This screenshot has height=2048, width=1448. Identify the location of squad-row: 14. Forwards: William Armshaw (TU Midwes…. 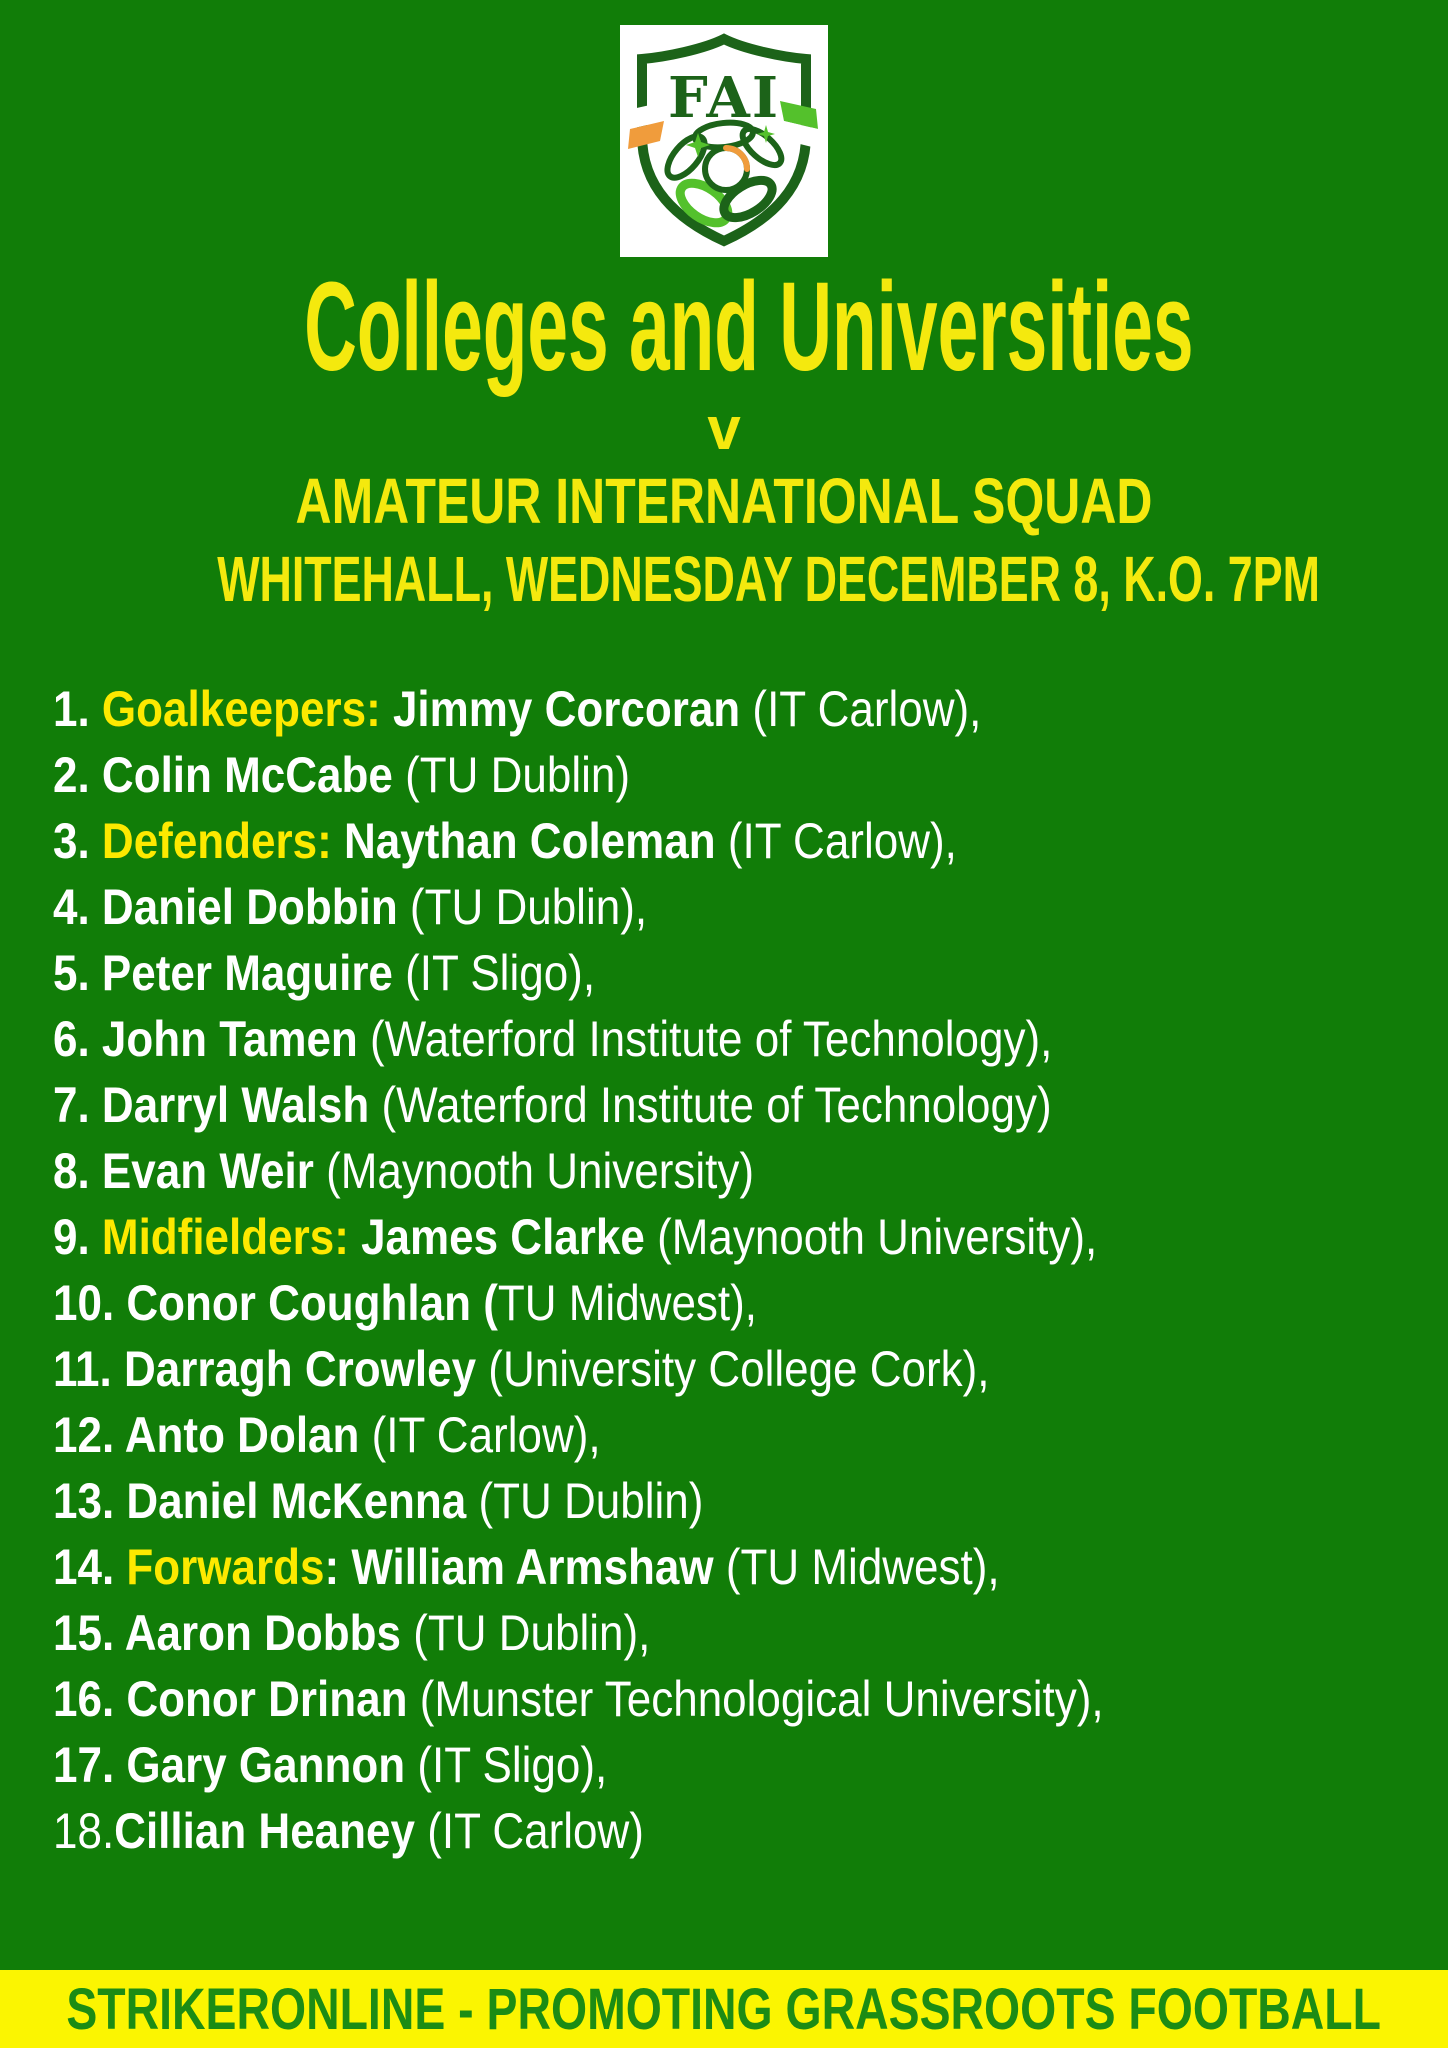
(578, 1567).